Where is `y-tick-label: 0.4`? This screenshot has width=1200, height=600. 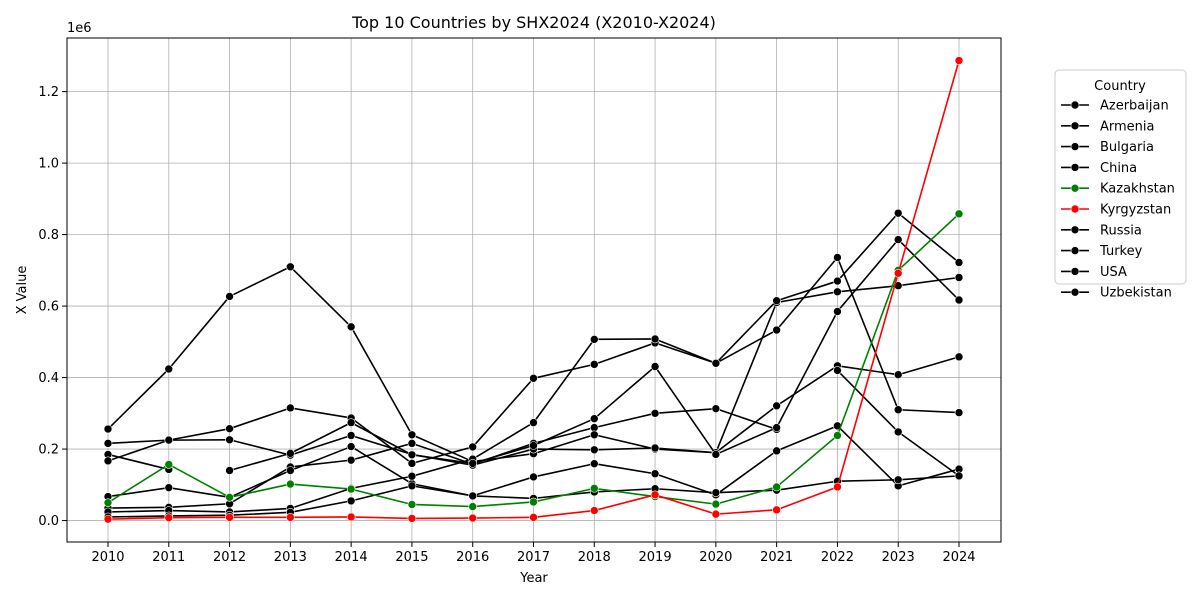
y-tick-label: 0.4 is located at coordinates (48, 378).